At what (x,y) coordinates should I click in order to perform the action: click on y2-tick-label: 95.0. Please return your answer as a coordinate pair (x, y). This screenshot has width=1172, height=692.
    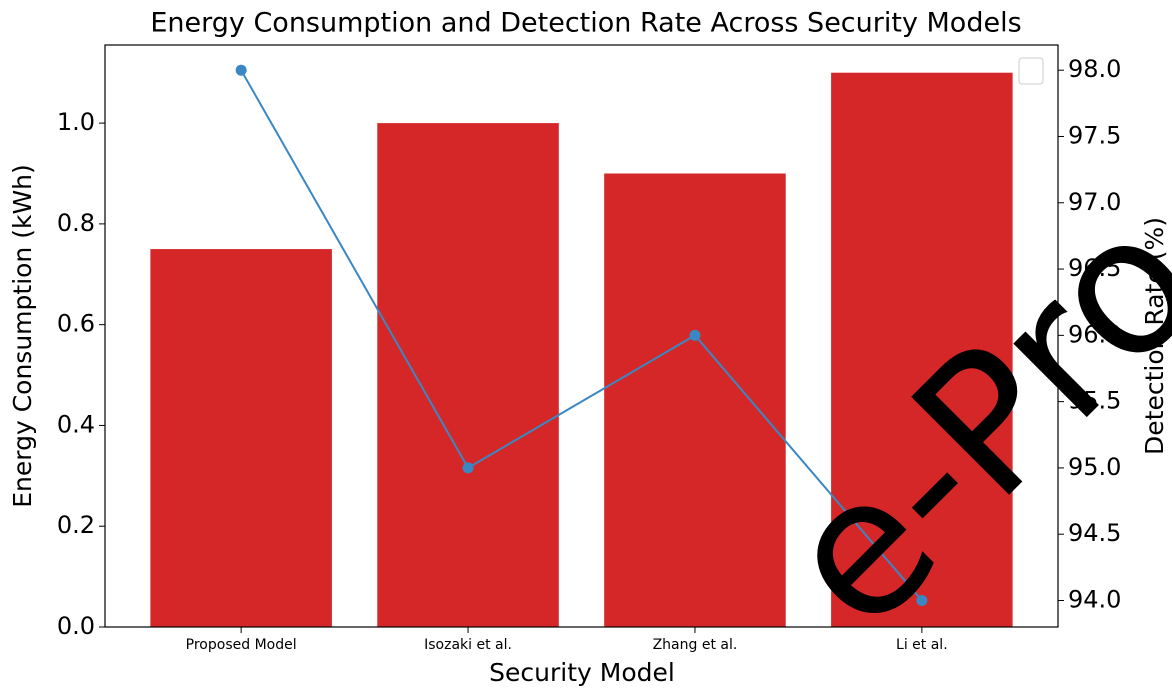
    Looking at the image, I should click on (1094, 467).